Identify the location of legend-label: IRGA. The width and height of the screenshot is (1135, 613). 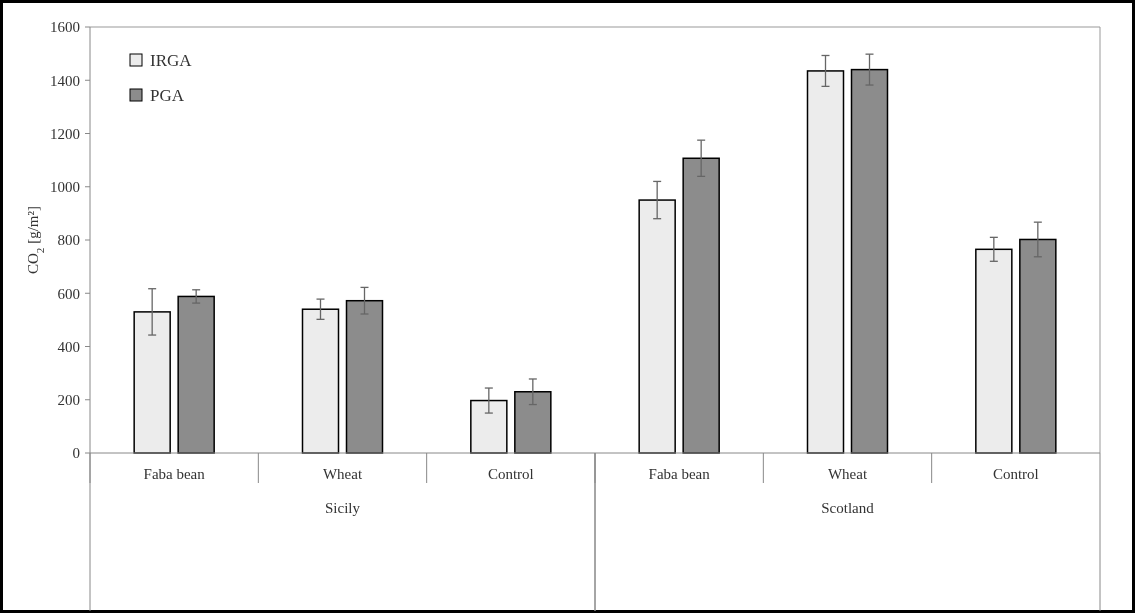
(171, 60).